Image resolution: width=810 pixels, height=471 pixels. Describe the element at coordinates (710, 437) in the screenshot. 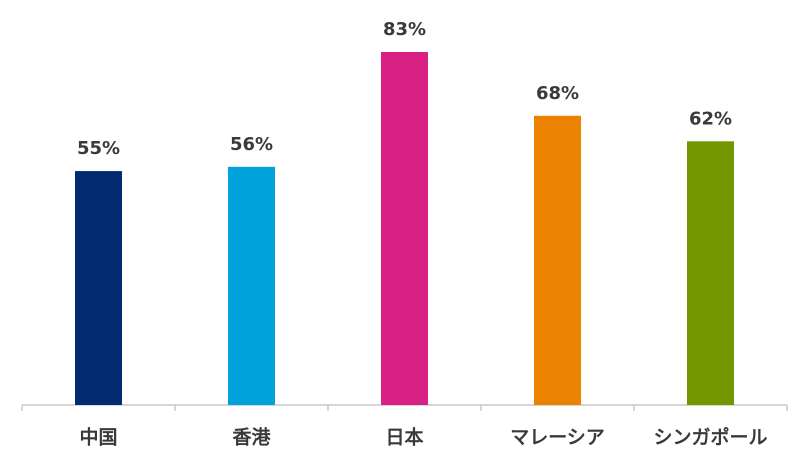

I see `x-tick-label: シンガポール` at that location.